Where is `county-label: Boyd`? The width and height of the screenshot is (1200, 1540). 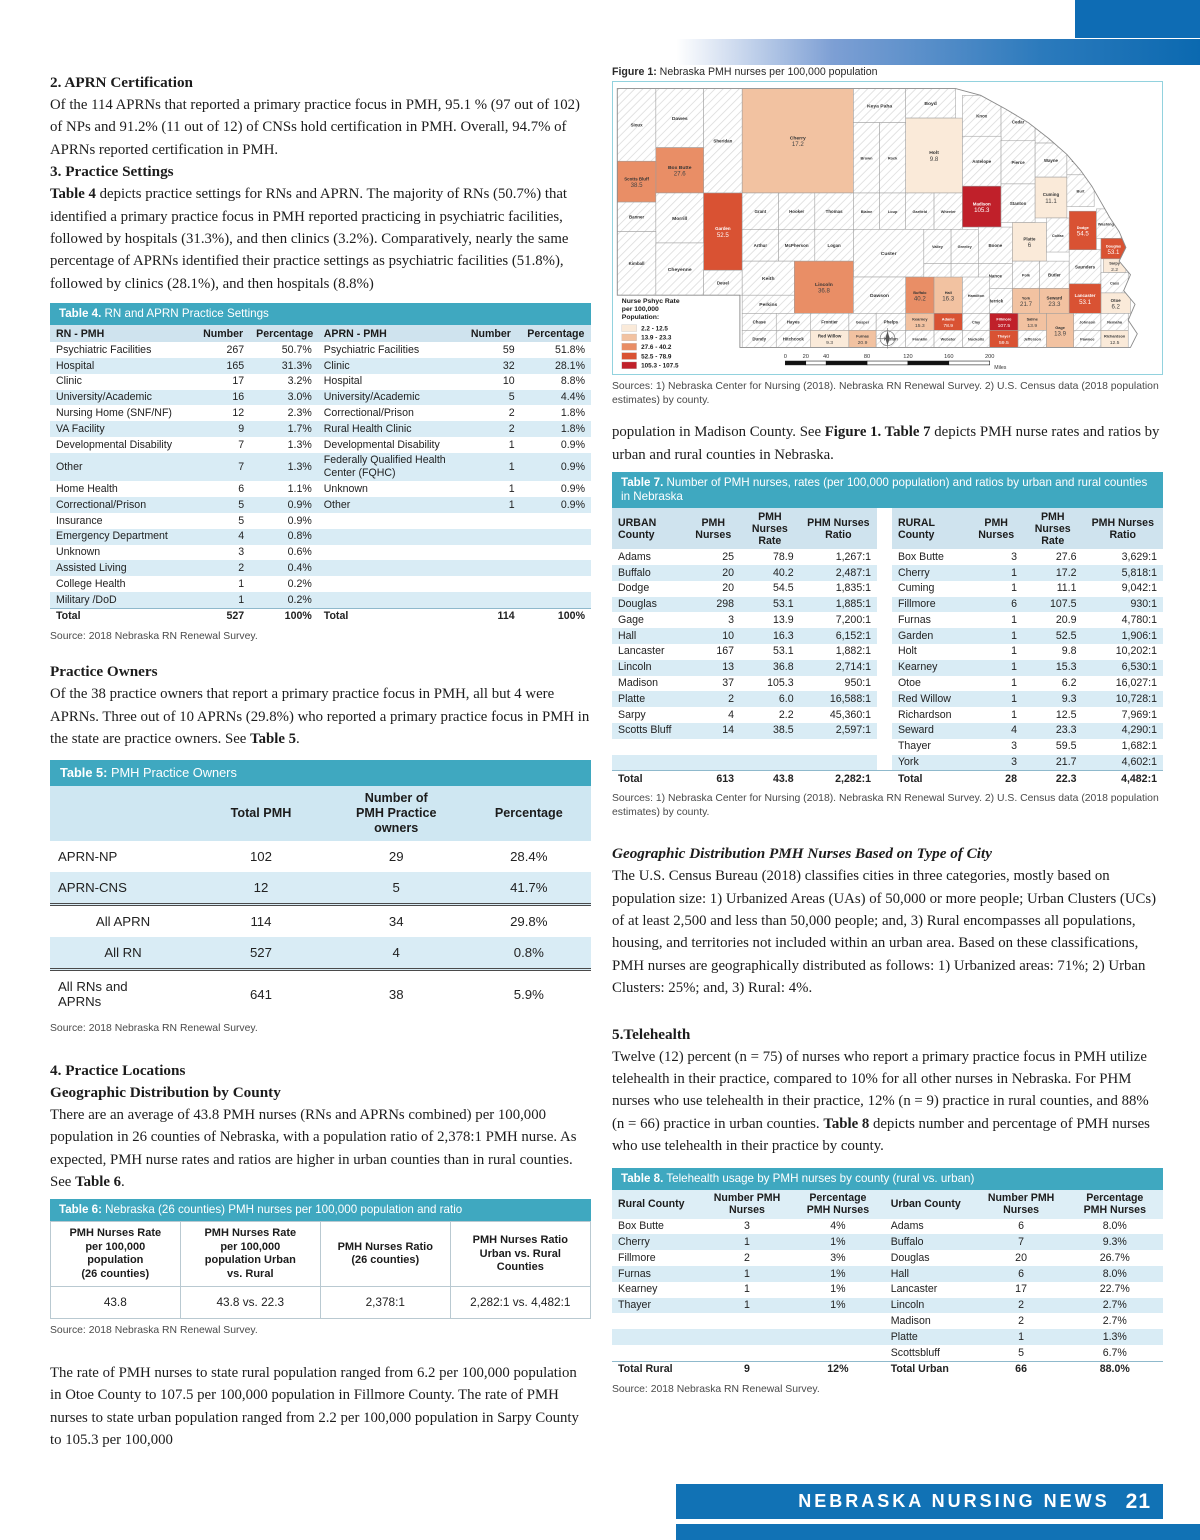
county-label: Boyd is located at coordinates (930, 104).